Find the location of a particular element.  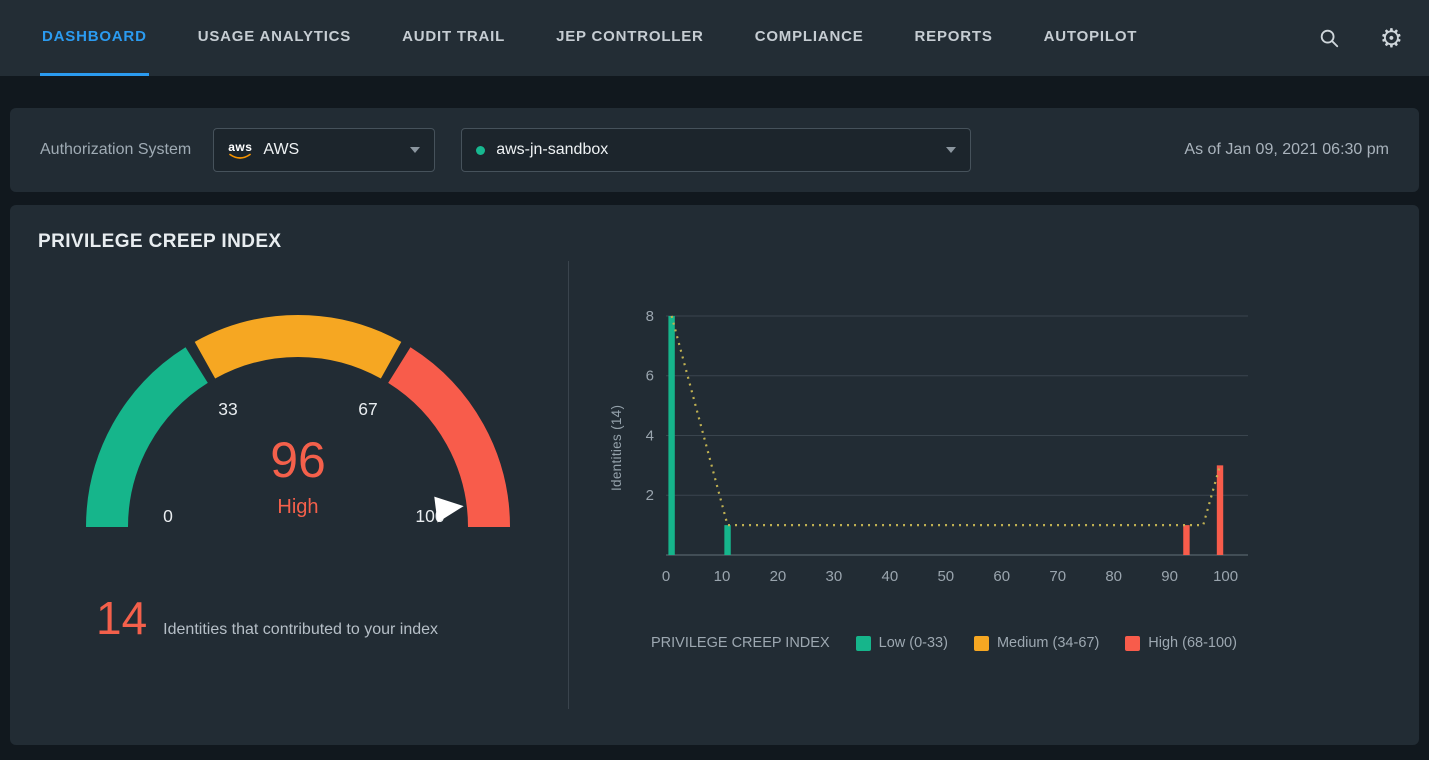

gear-glyph: ⚙ is located at coordinates (1391, 38).